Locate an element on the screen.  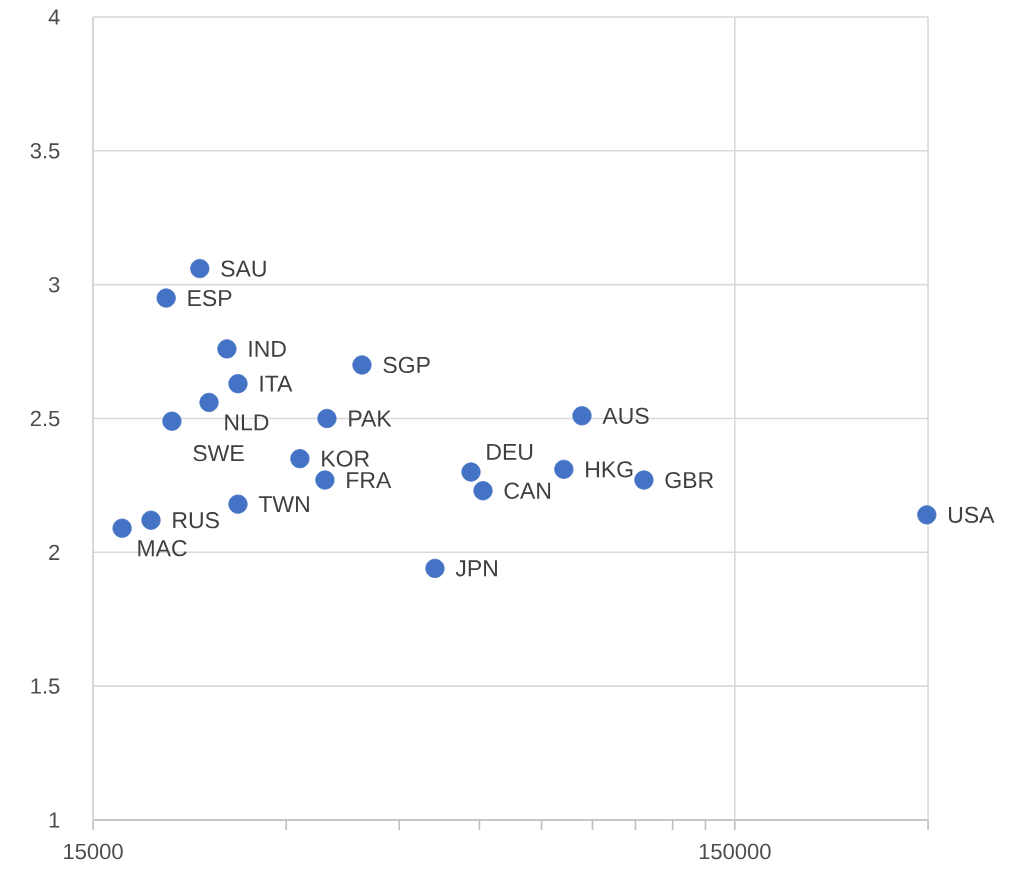
annotation: KOR is located at coordinates (346, 458).